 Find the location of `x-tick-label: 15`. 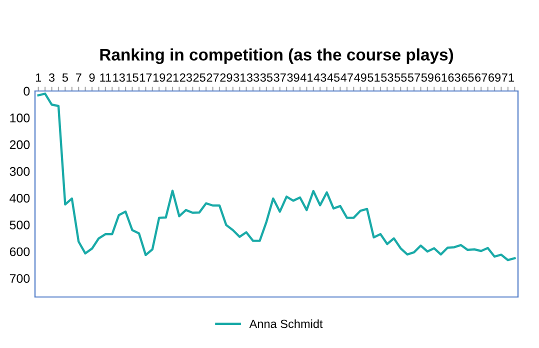

x-tick-label: 15 is located at coordinates (132, 77).